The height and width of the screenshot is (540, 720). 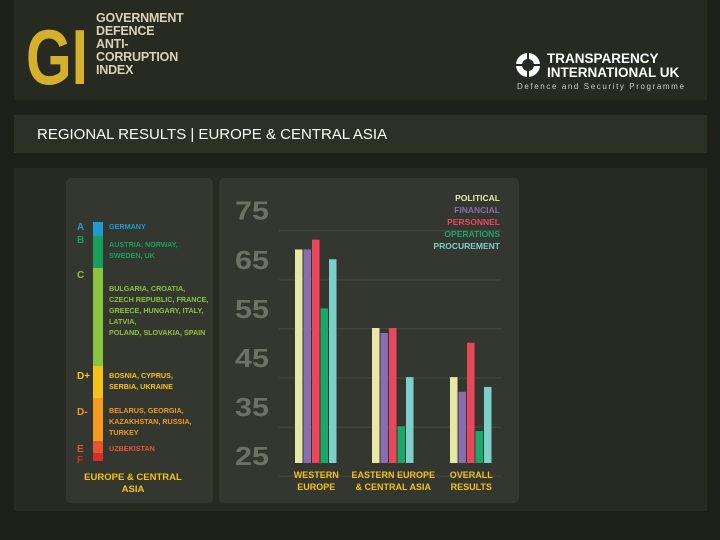 I want to click on grade-country-label: SERBIA, UKRAINE, so click(x=141, y=386).